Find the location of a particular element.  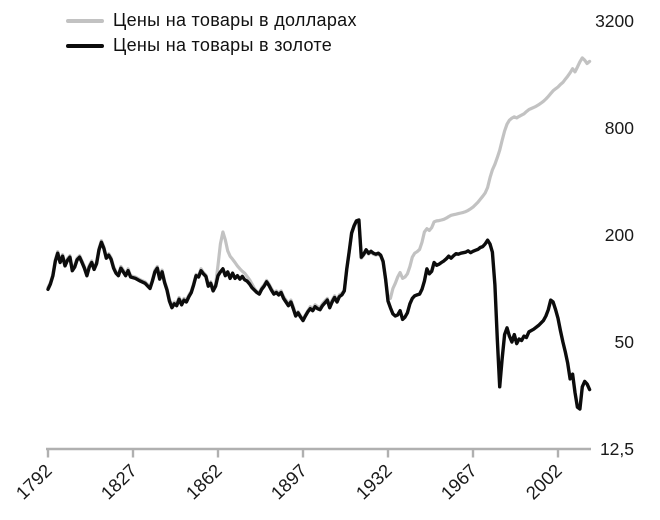

x-tick-label-1967: 1967 is located at coordinates (459, 482).